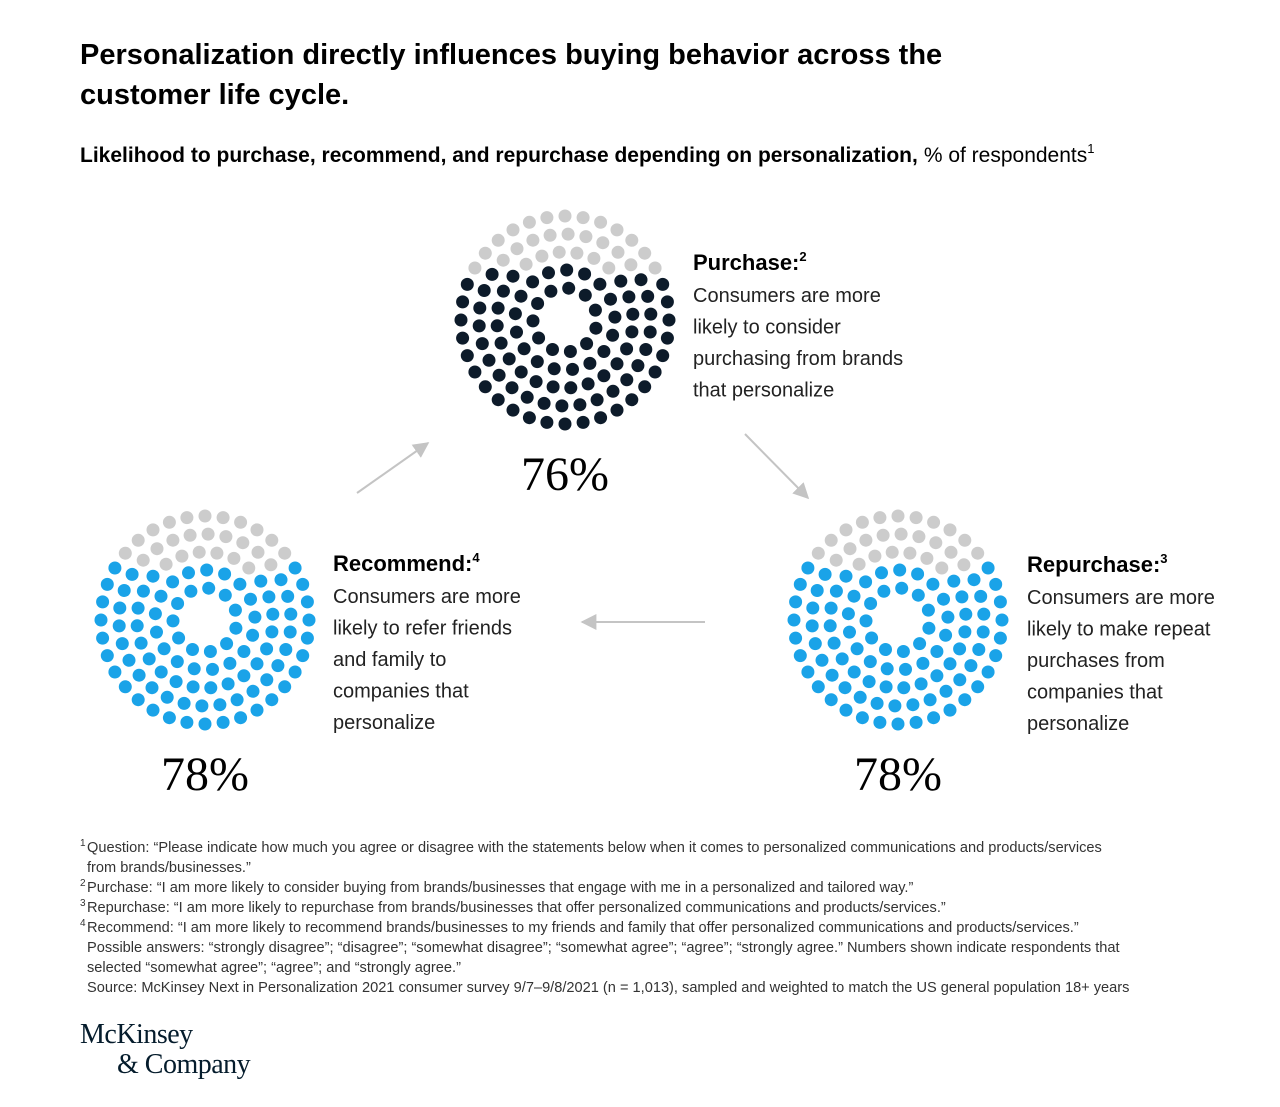 Image resolution: width=1280 pixels, height=1107 pixels. What do you see at coordinates (406, 563) in the screenshot?
I see `category-label: Recommend:4` at bounding box center [406, 563].